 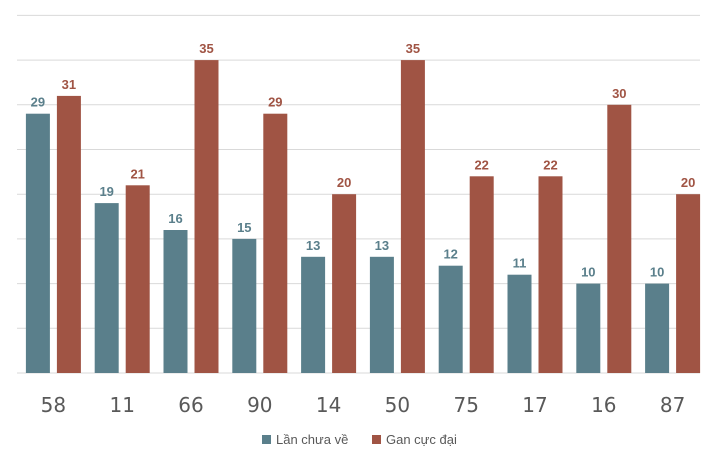 I want to click on data-label-lan-chua-ve: 29, so click(x=38, y=102).